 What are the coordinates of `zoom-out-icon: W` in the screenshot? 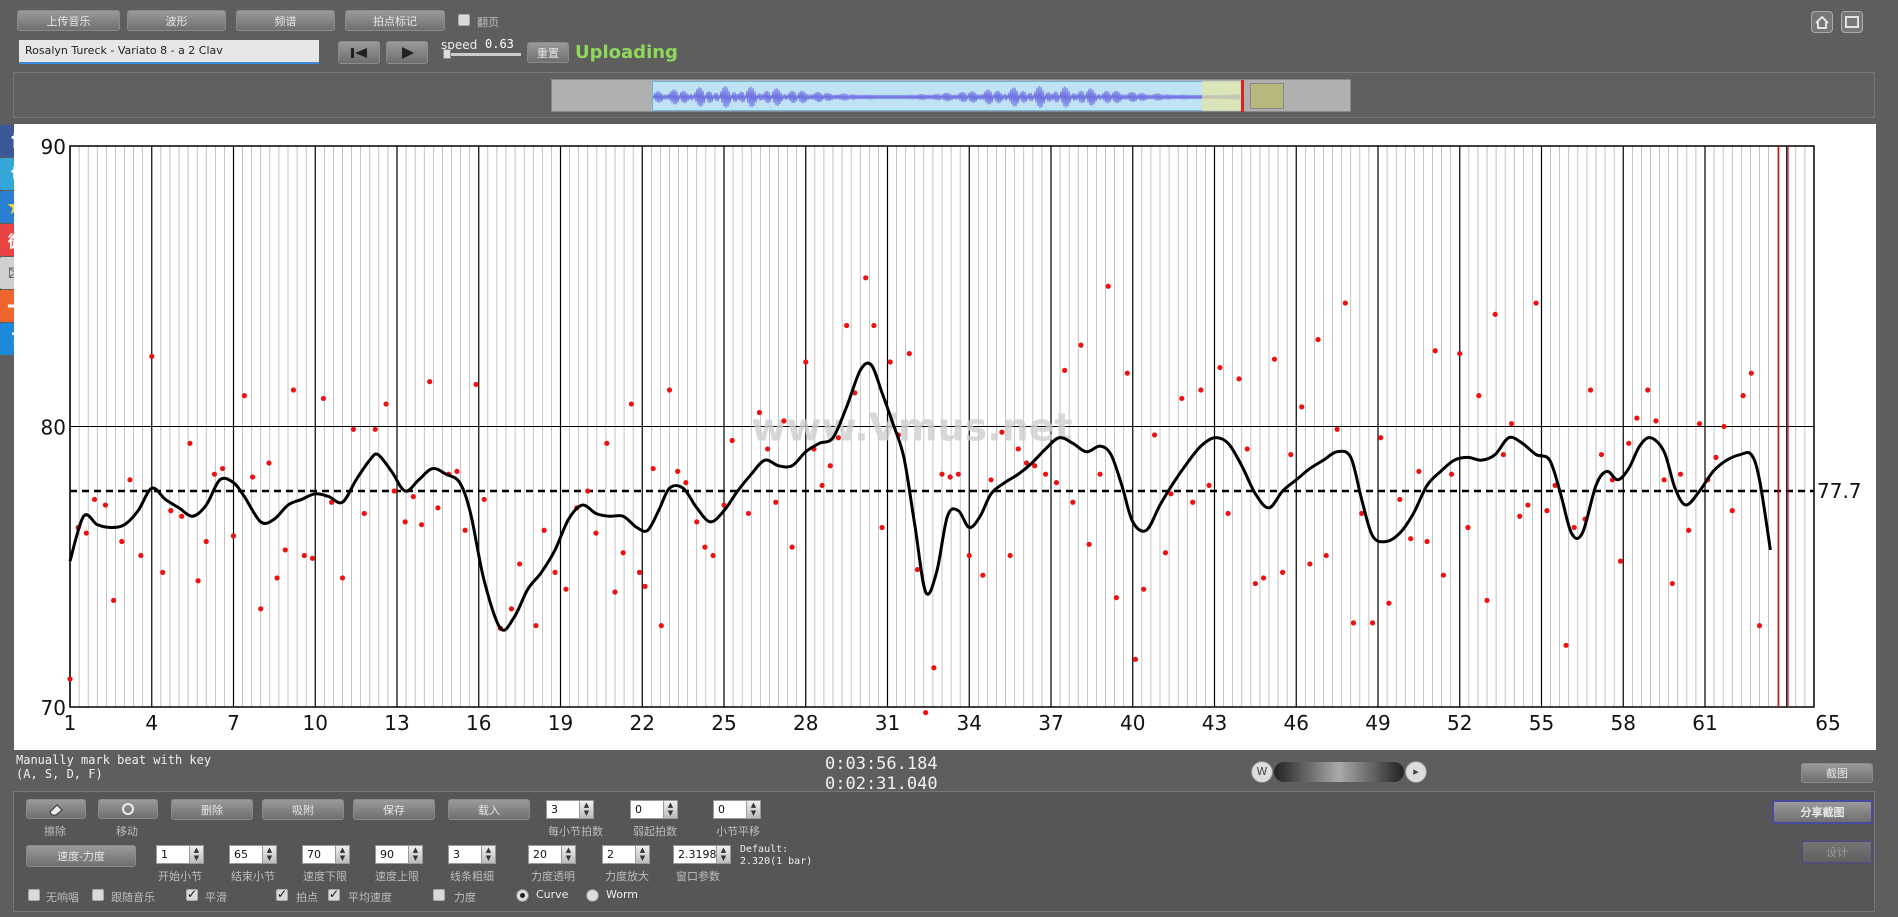 It's located at (1262, 772).